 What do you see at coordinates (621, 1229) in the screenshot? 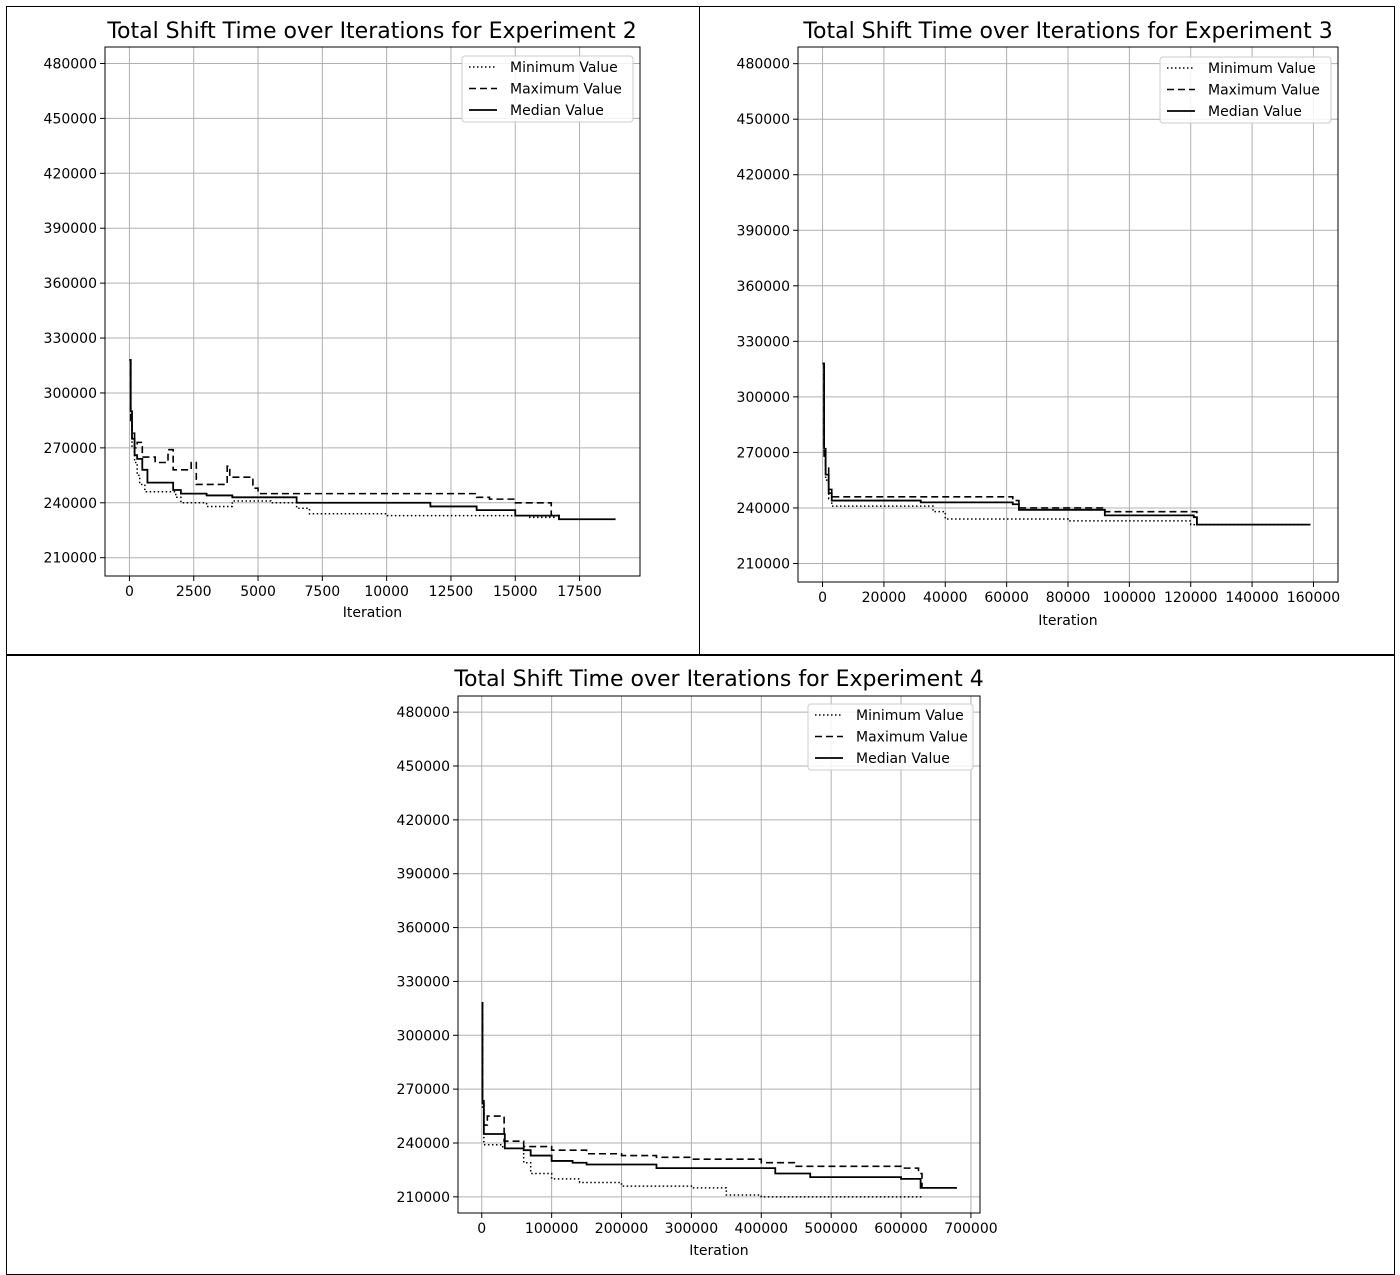
I see `x-tick-label: 200000` at bounding box center [621, 1229].